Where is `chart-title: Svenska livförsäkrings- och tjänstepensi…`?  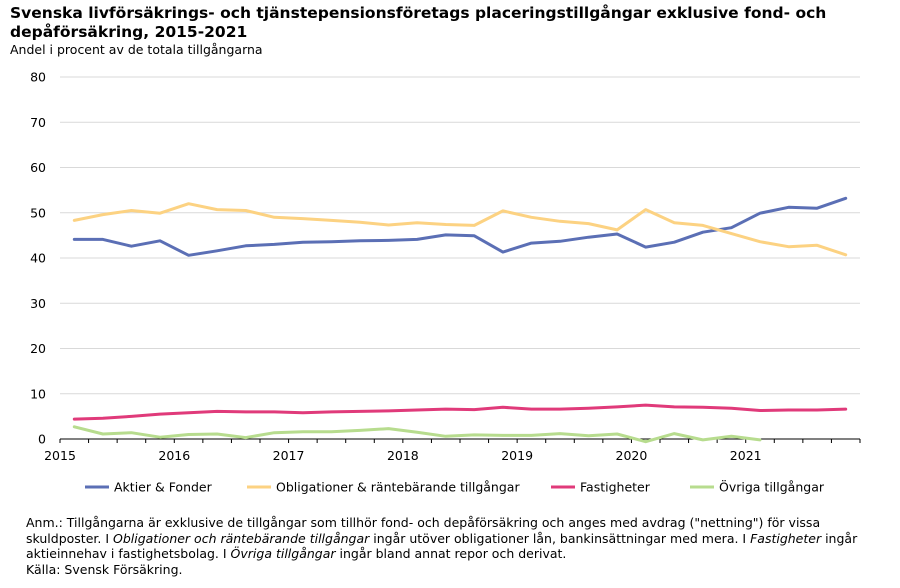 chart-title: Svenska livförsäkrings- och tjänstepensi… is located at coordinates (418, 22).